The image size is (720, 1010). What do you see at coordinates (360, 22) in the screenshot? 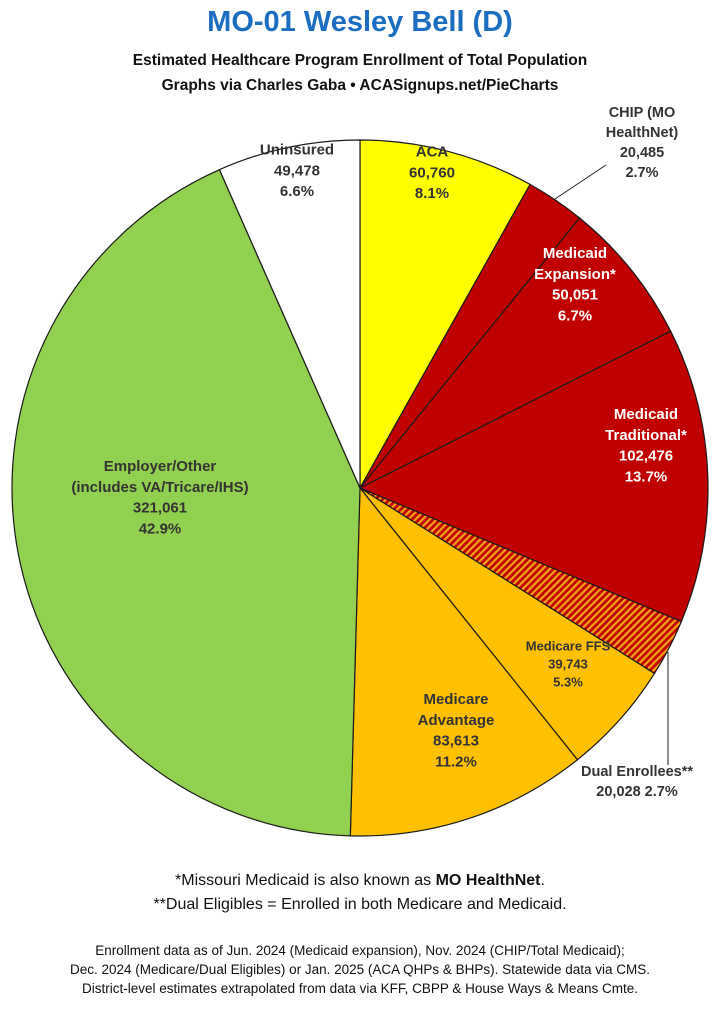
I see `chart-title: MO-01 Wesley Bell (D)` at bounding box center [360, 22].